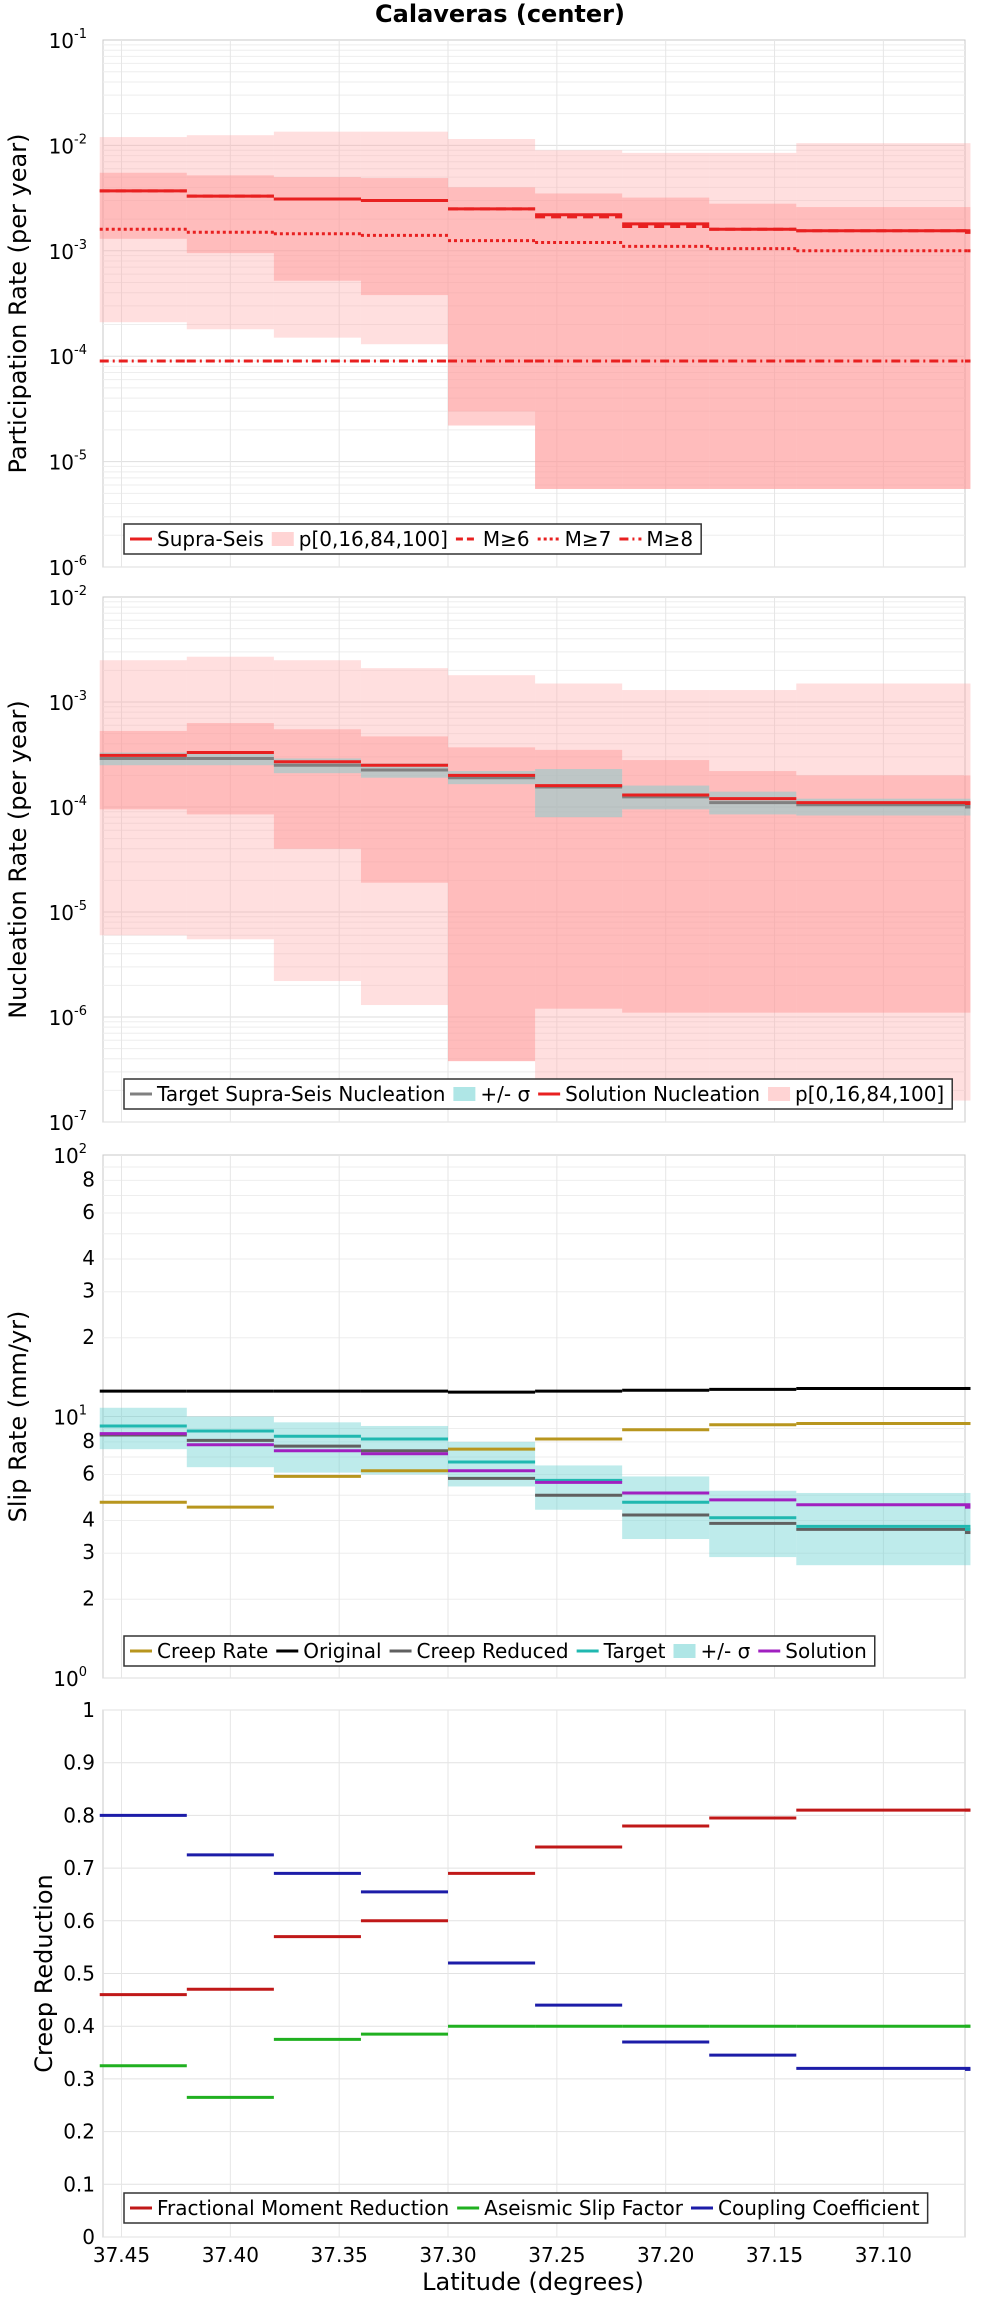  Describe the element at coordinates (329, 1651) in the screenshot. I see `legend-item: Original` at that location.